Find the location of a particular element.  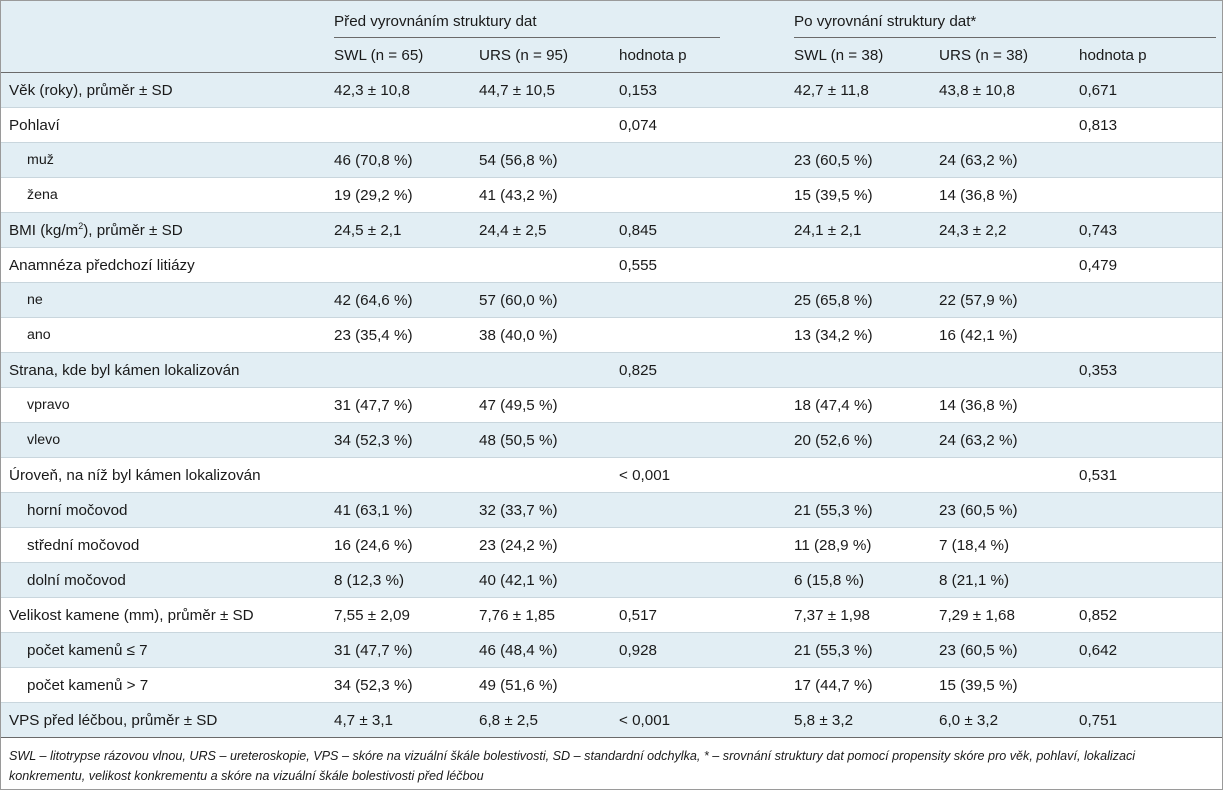

row-label: ano is located at coordinates (39, 335).